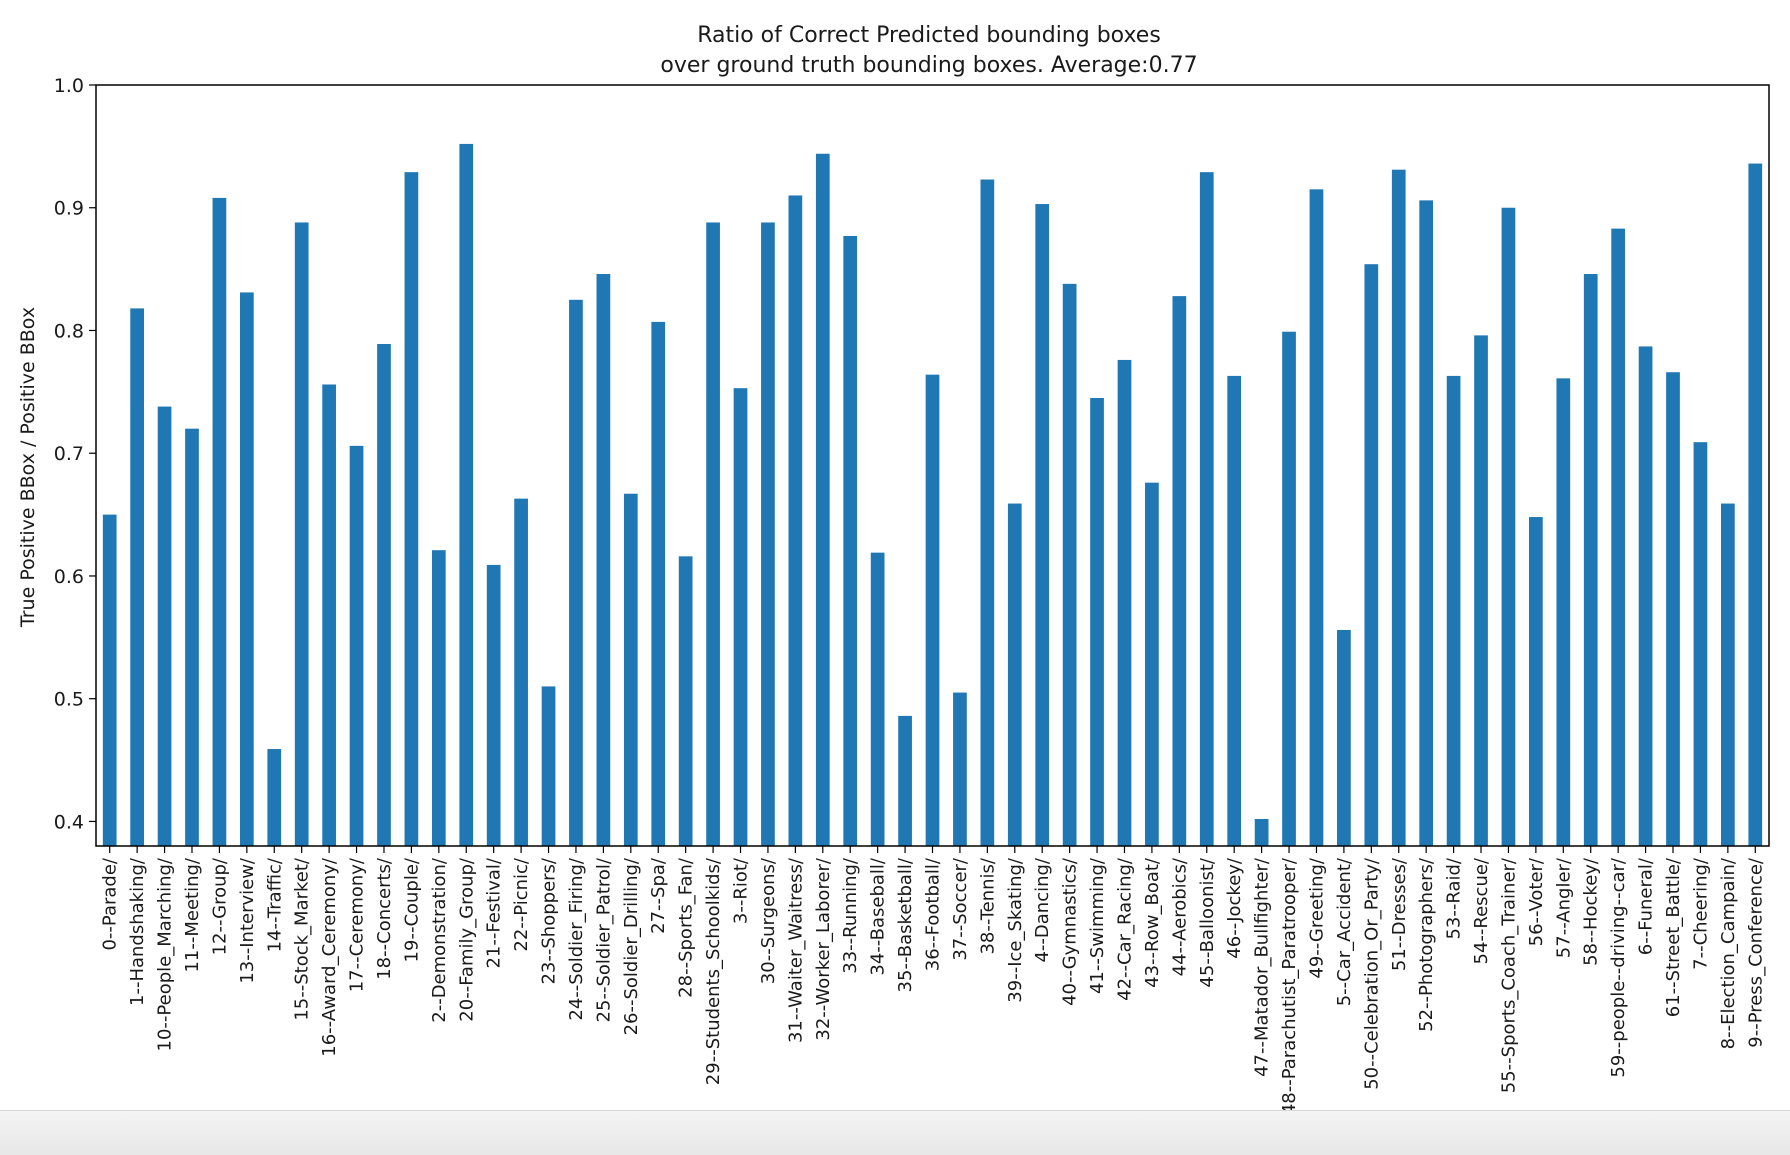  I want to click on x-tick-label: 45--Balloonist/, so click(1207, 922).